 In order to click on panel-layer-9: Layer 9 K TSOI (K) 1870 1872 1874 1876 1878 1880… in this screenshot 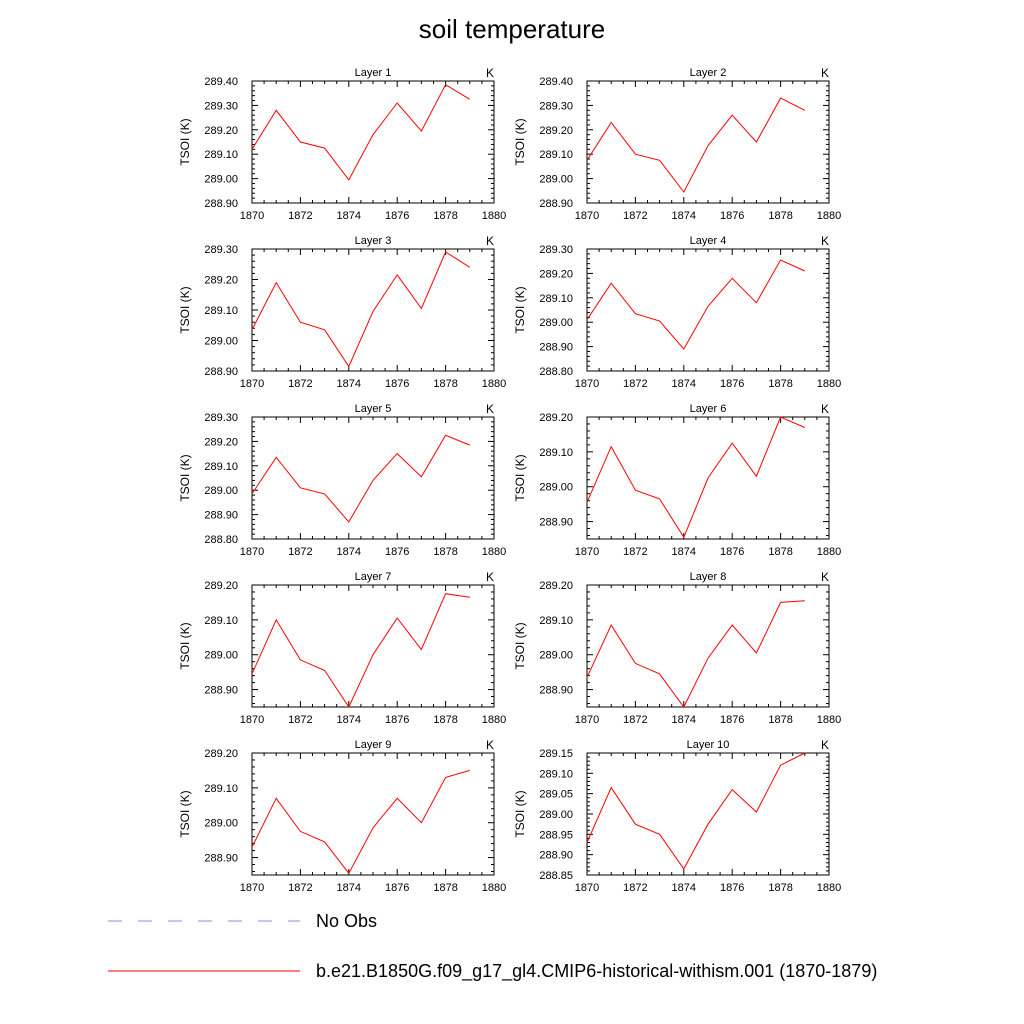, I will do `click(342, 816)`.